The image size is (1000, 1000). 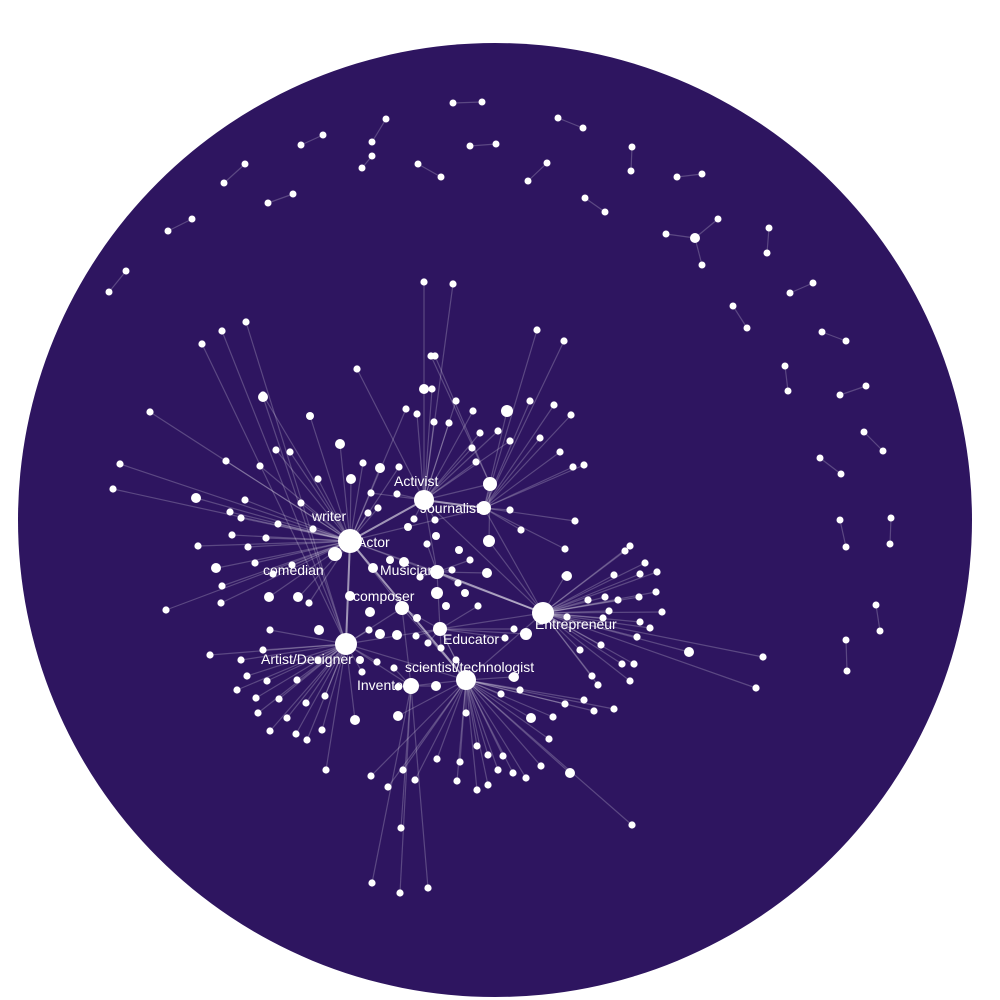 I want to click on label-entrepreneur: Entrepreneur, so click(x=576, y=624).